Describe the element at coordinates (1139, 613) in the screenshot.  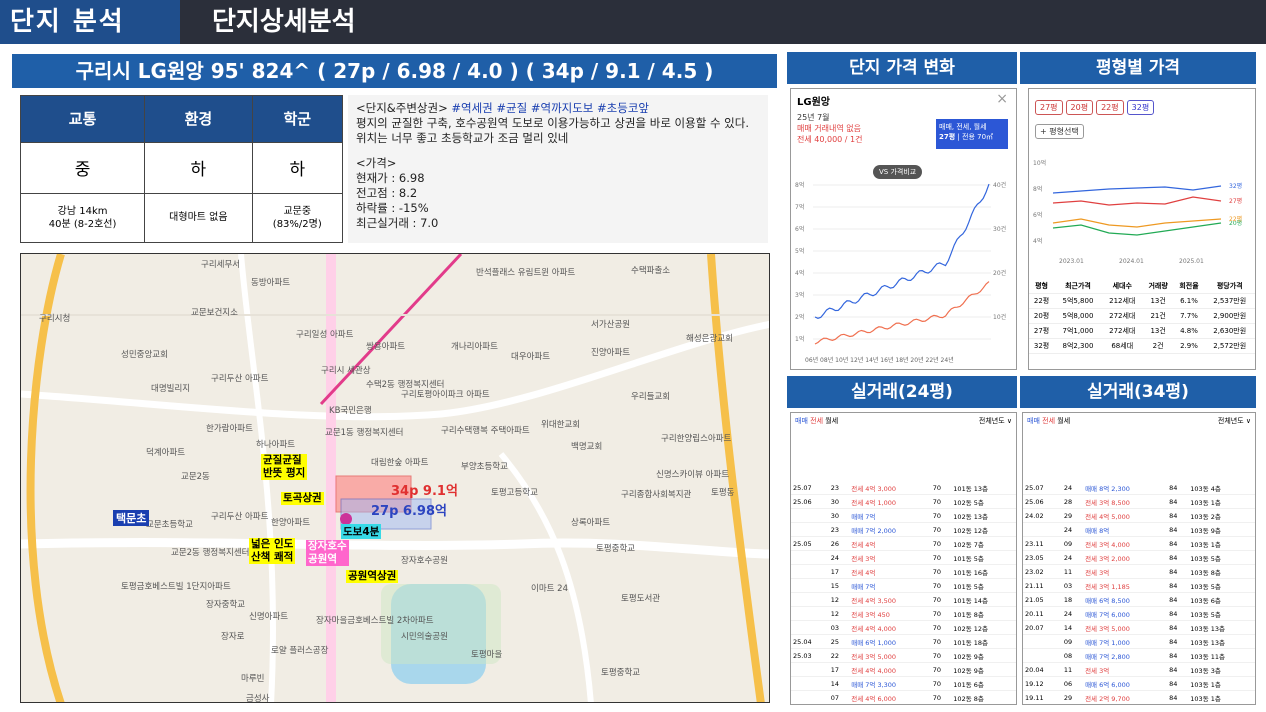
I see `table-row: 20.11 24 매매 7억 6,000 84 103동 5층` at that location.